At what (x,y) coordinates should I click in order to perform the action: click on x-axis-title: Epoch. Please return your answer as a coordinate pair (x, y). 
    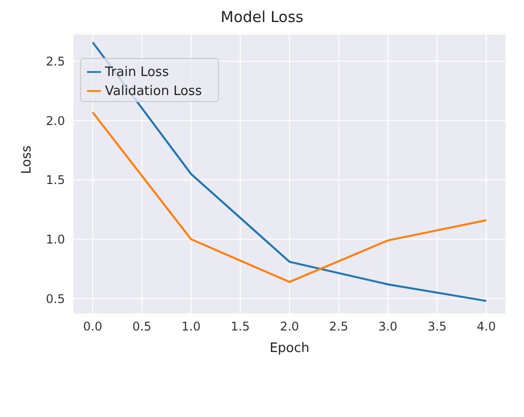
    Looking at the image, I should click on (290, 348).